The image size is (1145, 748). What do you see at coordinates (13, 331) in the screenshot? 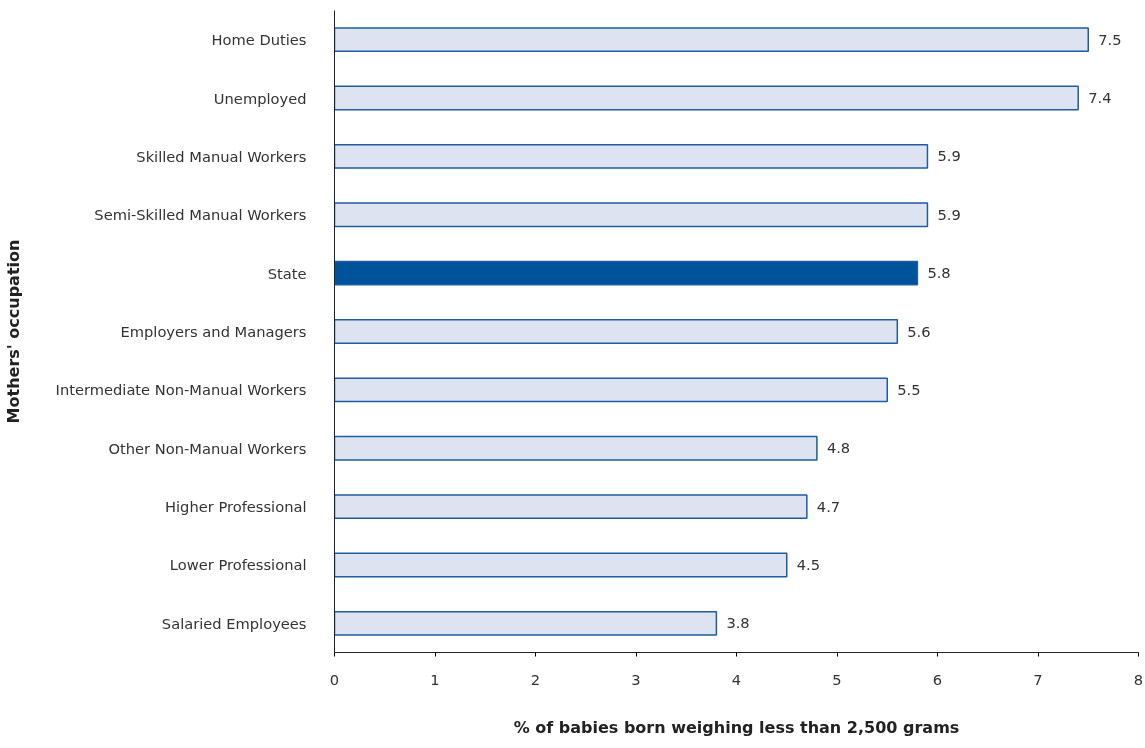
I see `y-axis-title: Mothers' occupation` at bounding box center [13, 331].